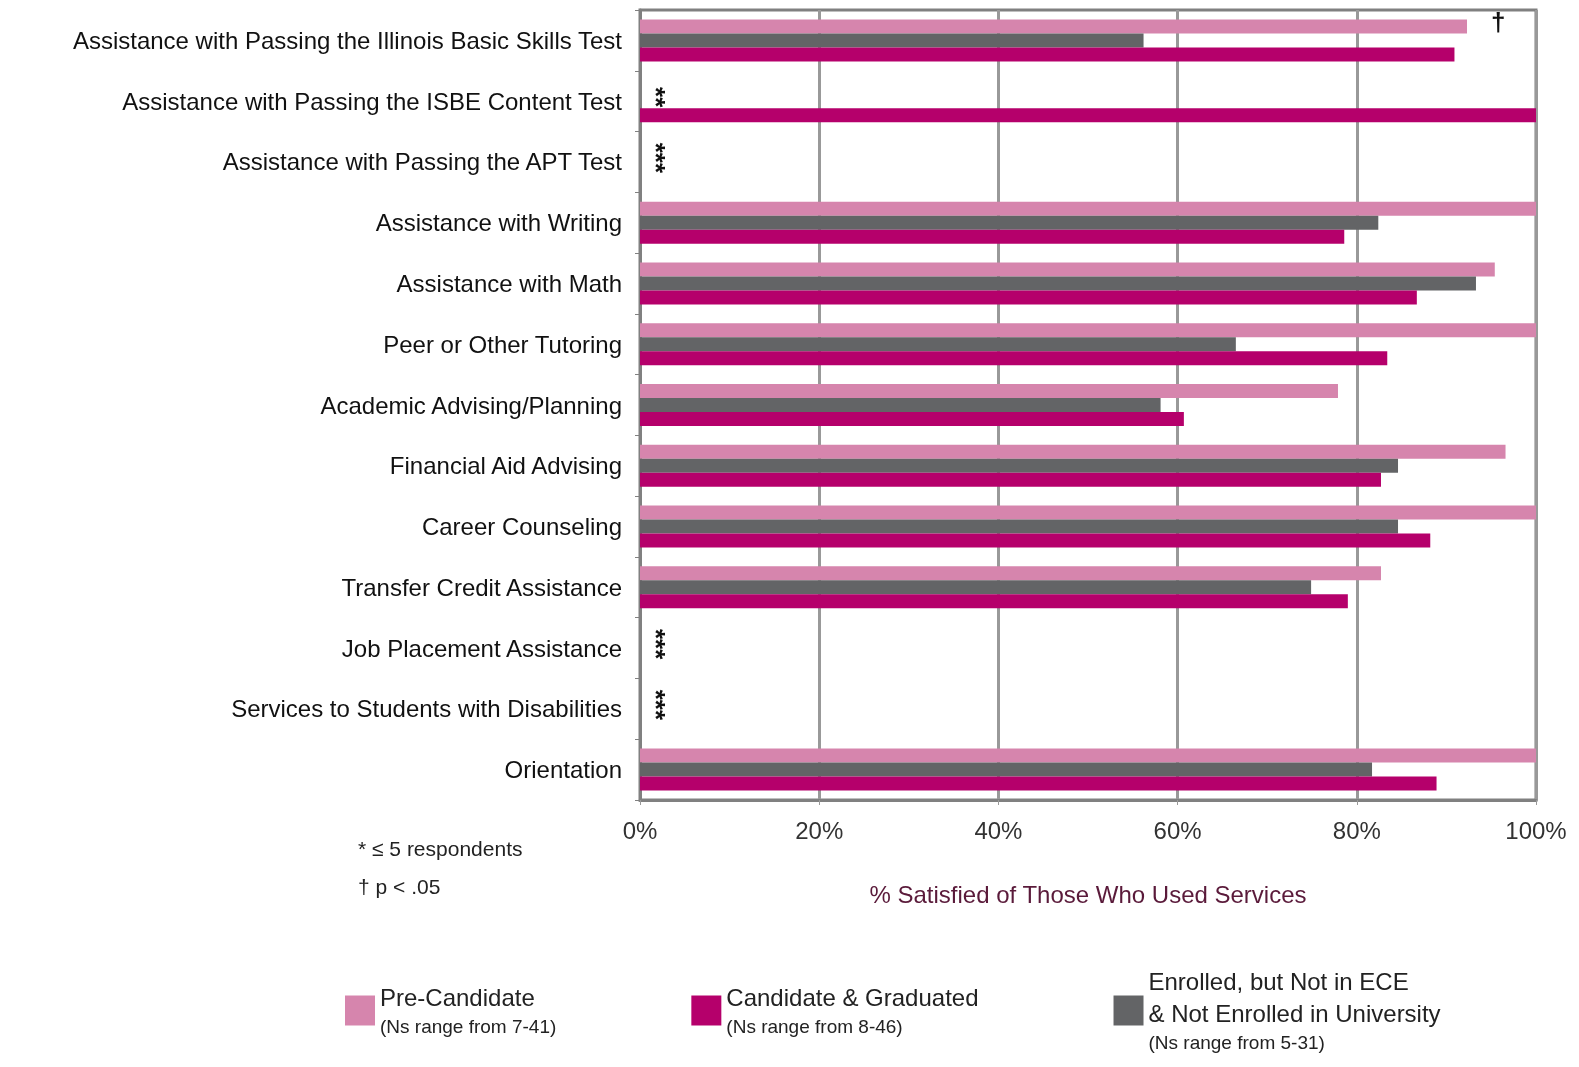 The image size is (1579, 1067). I want to click on y-tick-label: Orientation, so click(563, 770).